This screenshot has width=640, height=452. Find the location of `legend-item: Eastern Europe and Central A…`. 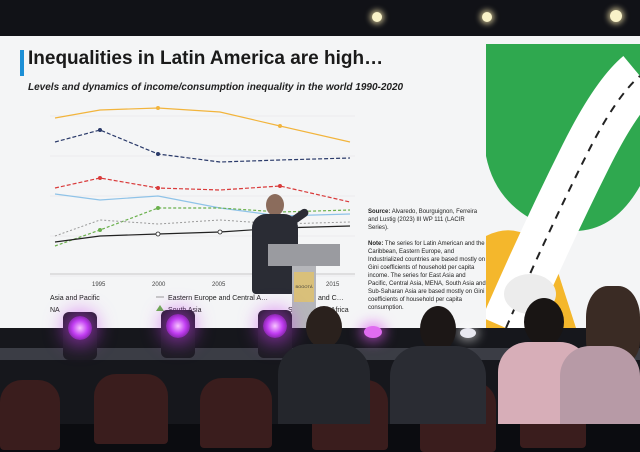

legend-item: Eastern Europe and Central A… is located at coordinates (218, 298).